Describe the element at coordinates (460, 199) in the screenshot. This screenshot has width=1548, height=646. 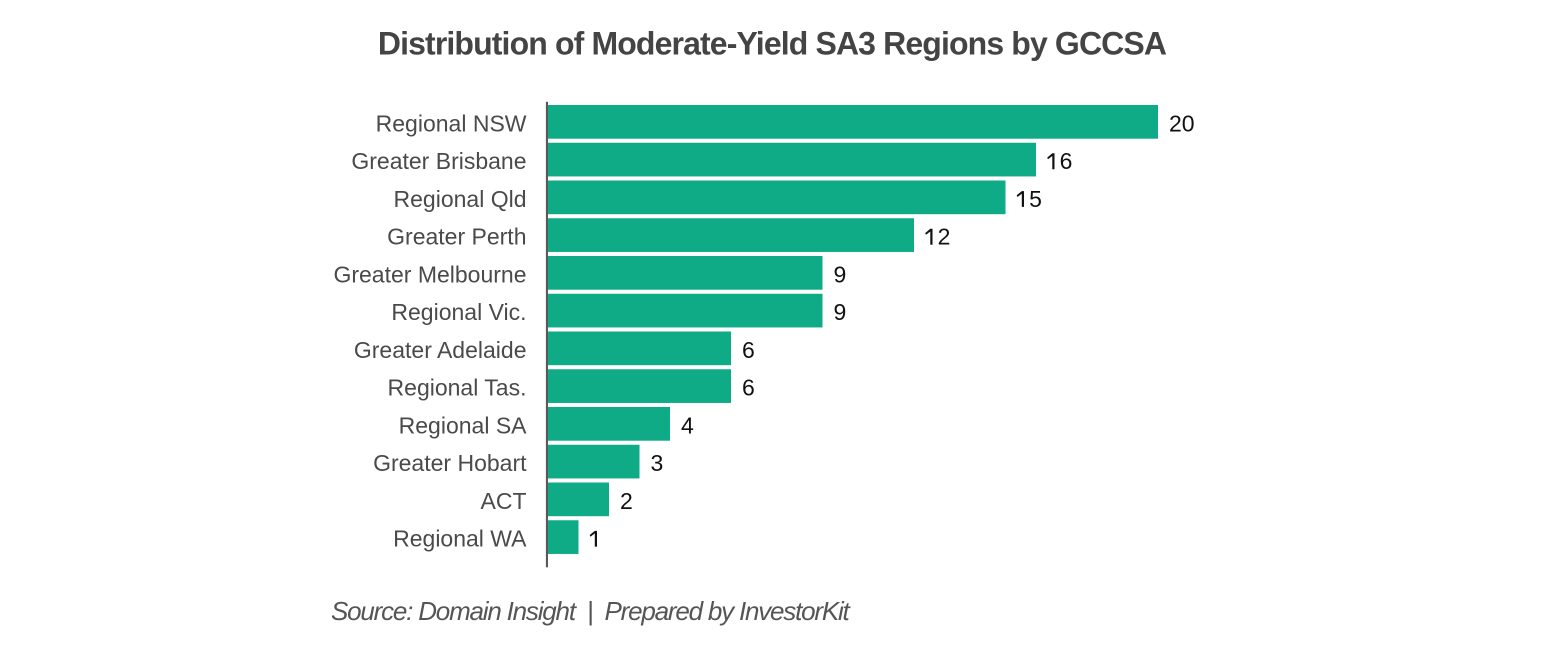
I see `svg-text: Regional Qld` at that location.